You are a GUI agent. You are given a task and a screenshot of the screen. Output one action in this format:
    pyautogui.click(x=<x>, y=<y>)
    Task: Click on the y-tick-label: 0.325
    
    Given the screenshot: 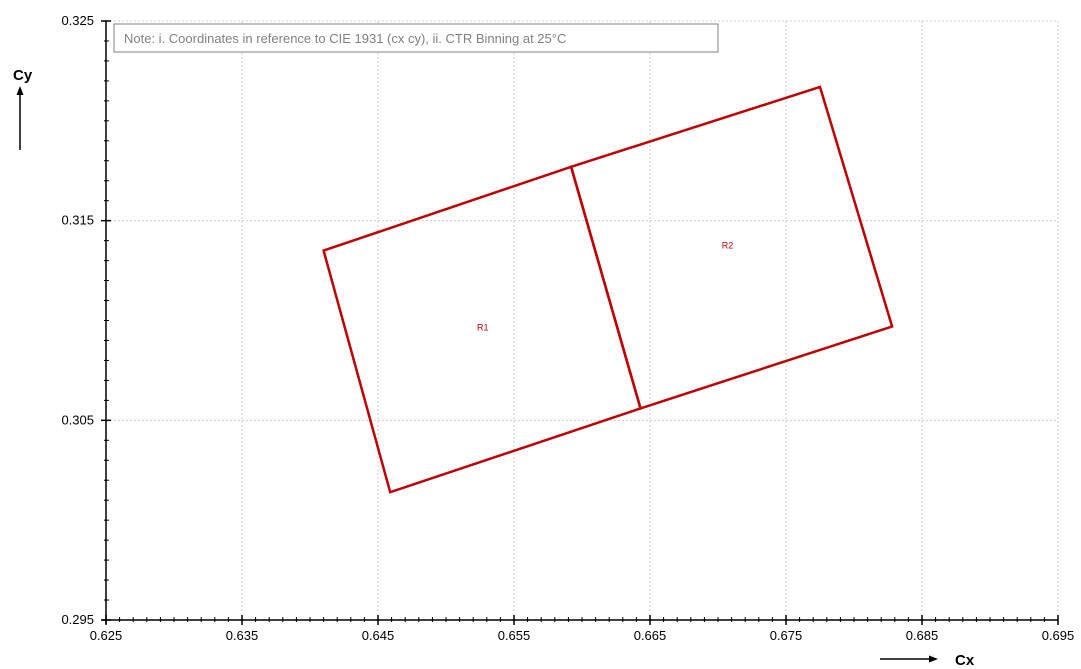 What is the action you would take?
    pyautogui.click(x=77, y=20)
    